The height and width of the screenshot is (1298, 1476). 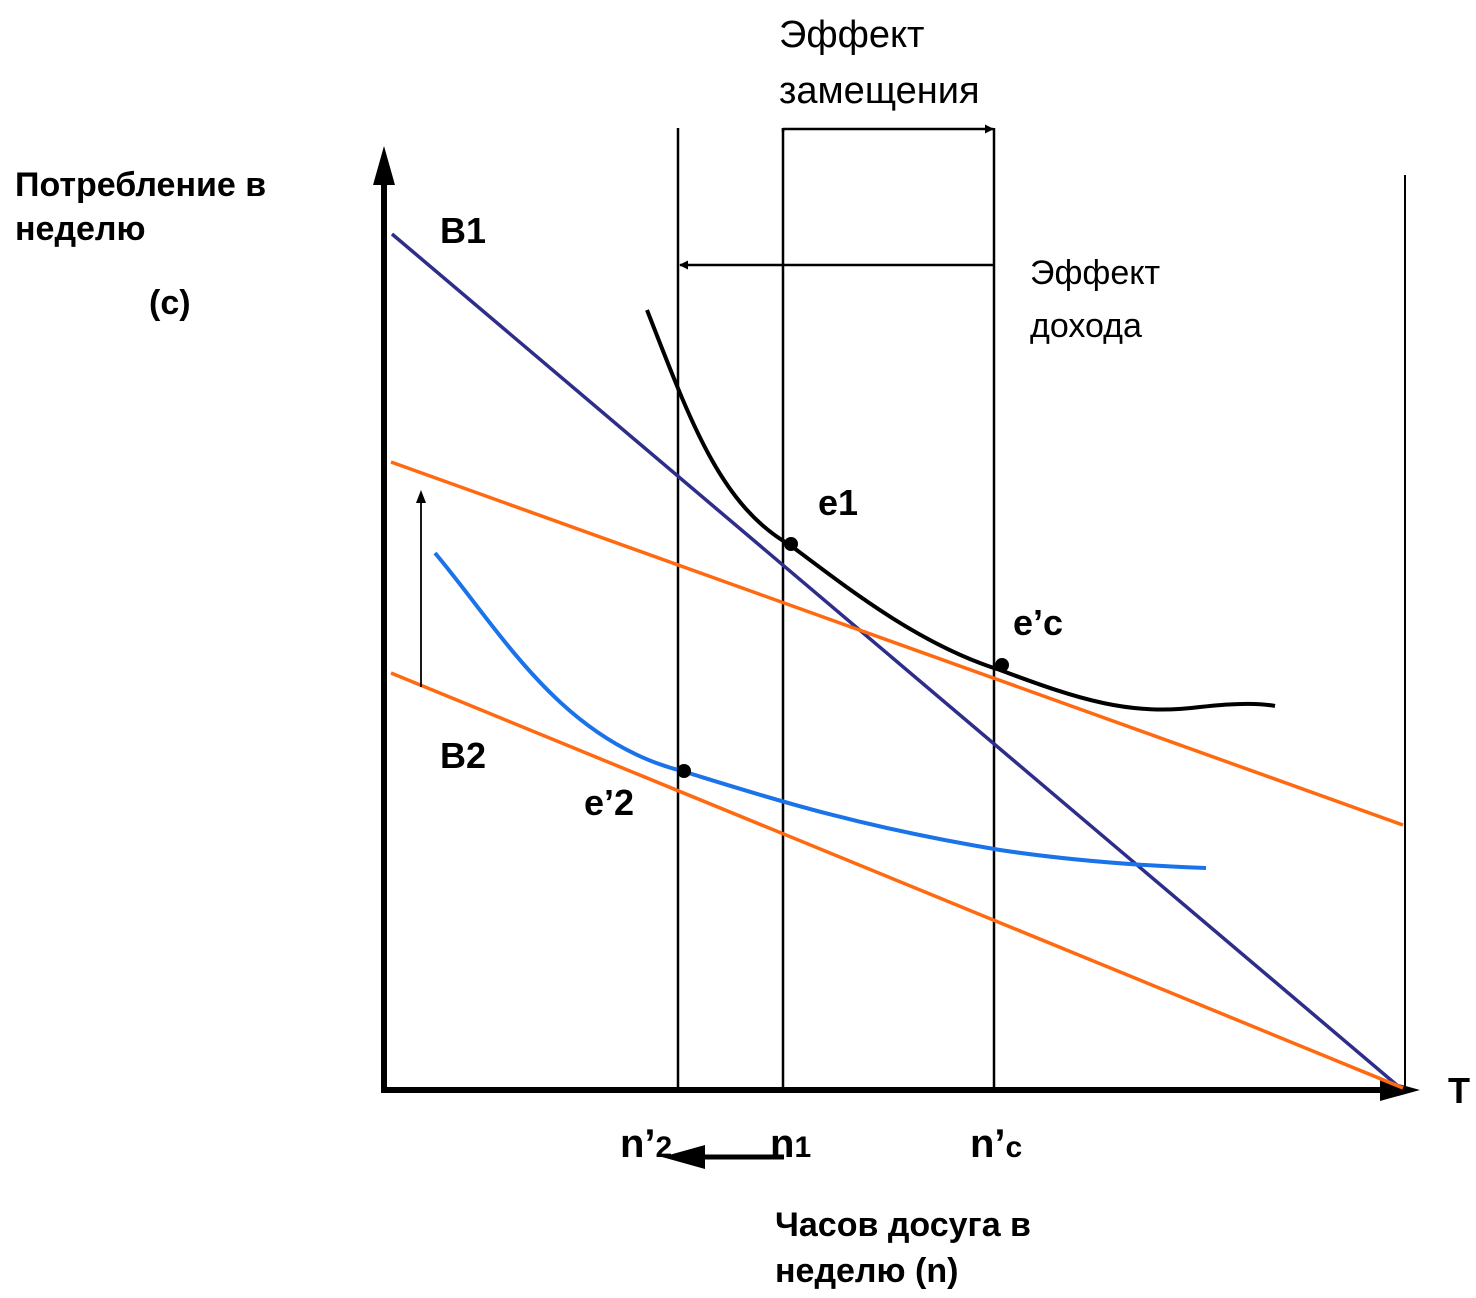 I want to click on point-ec, so click(x=1002, y=665).